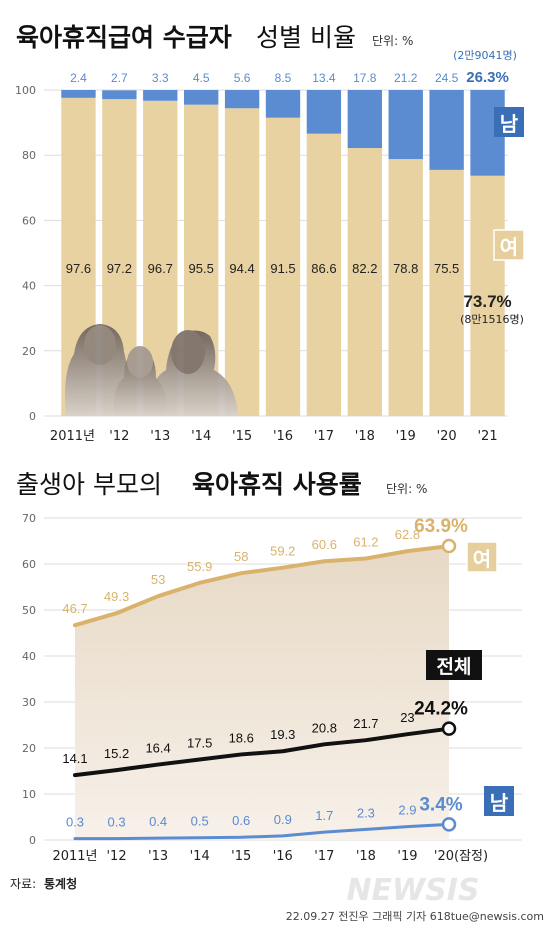 The width and height of the screenshot is (550, 938). Describe the element at coordinates (32, 840) in the screenshot. I see `chart2-y-tick-label: 0` at that location.